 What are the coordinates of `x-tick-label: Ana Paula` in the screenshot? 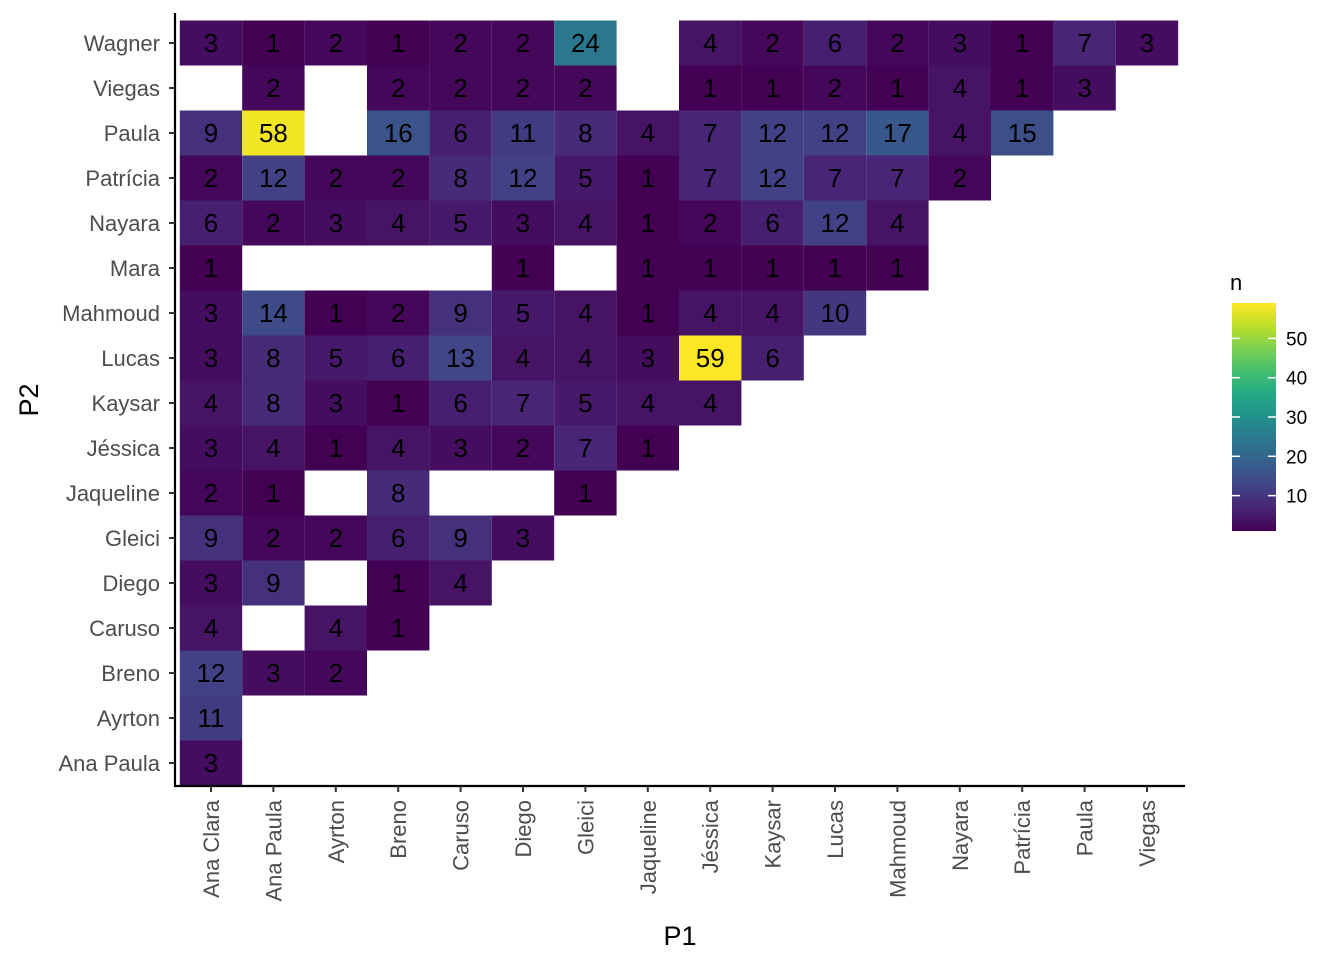 It's located at (273, 850).